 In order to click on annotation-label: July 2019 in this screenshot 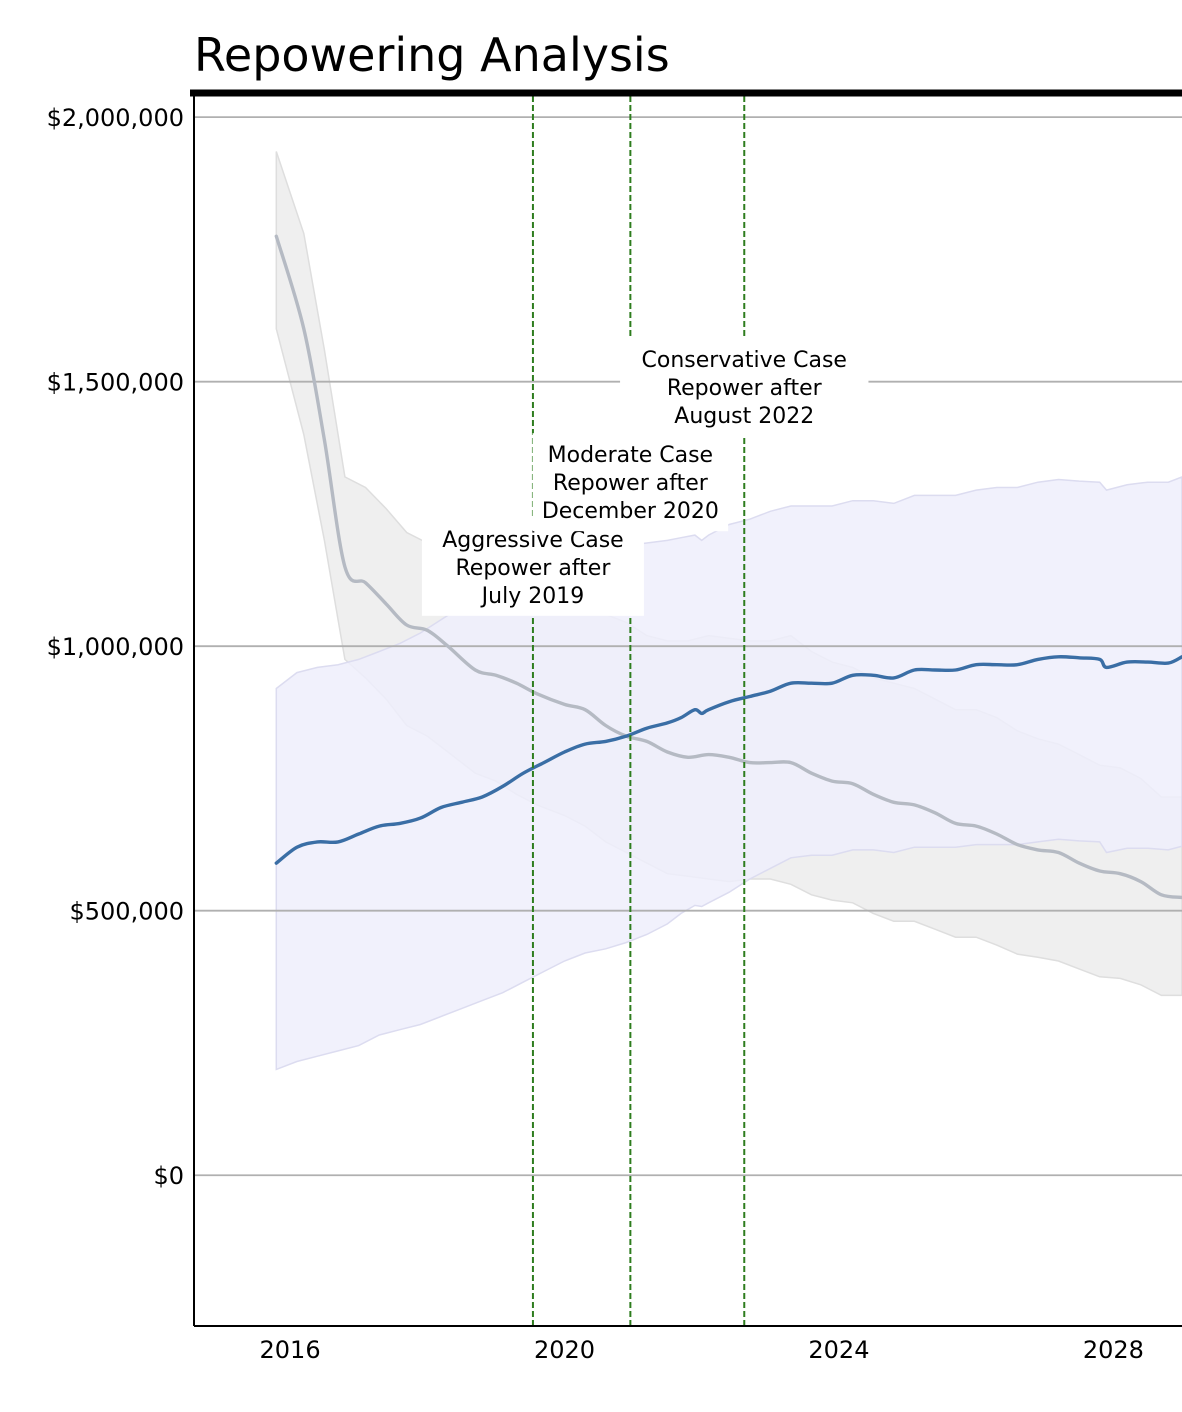, I will do `click(532, 596)`.